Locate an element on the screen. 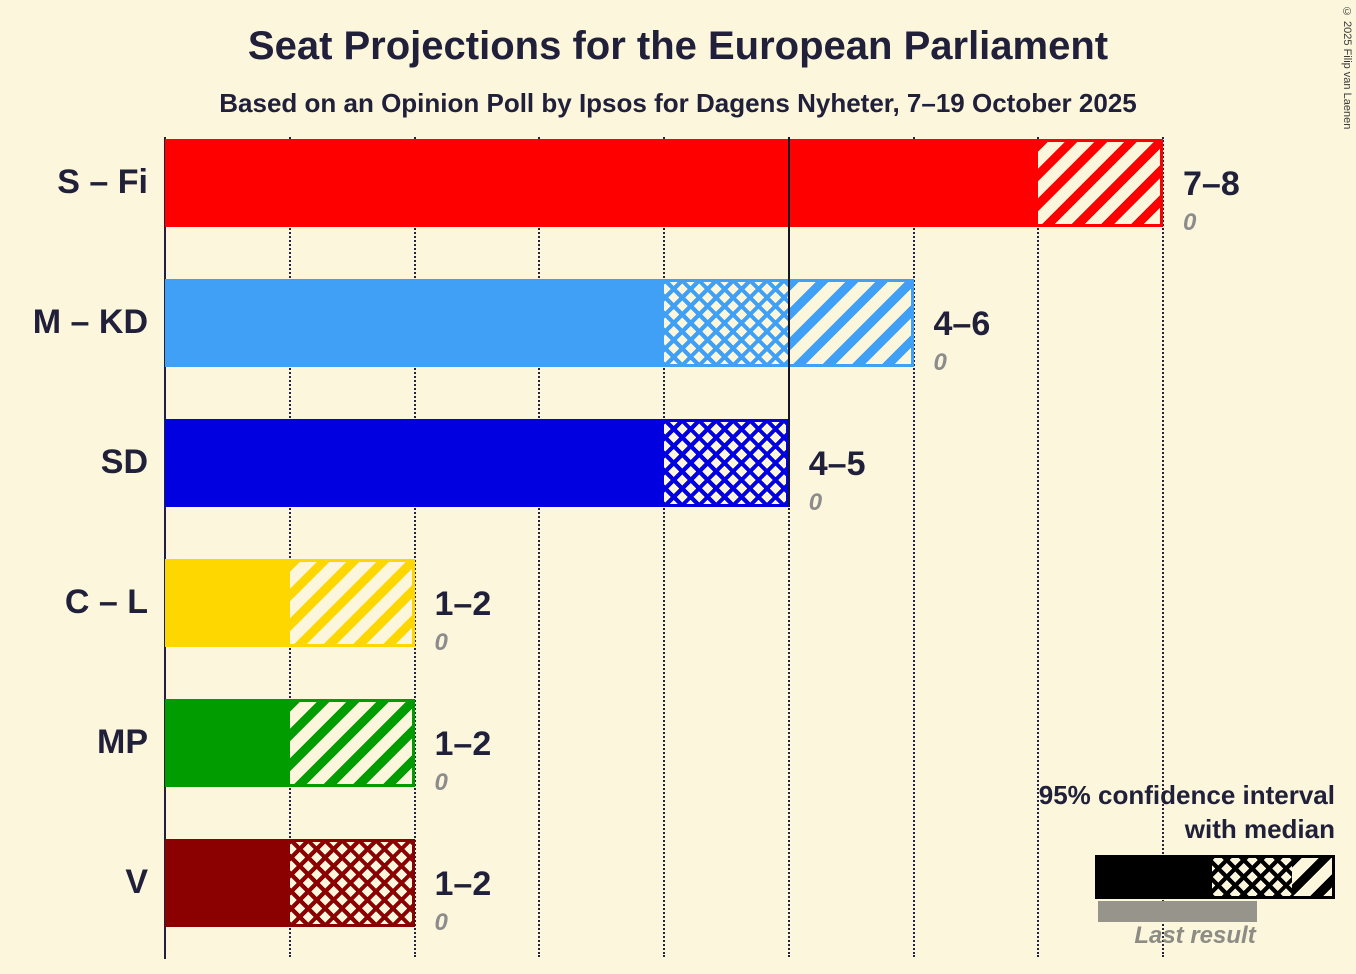 Image resolution: width=1356 pixels, height=974 pixels. legend-solid-segment is located at coordinates (1153, 877).